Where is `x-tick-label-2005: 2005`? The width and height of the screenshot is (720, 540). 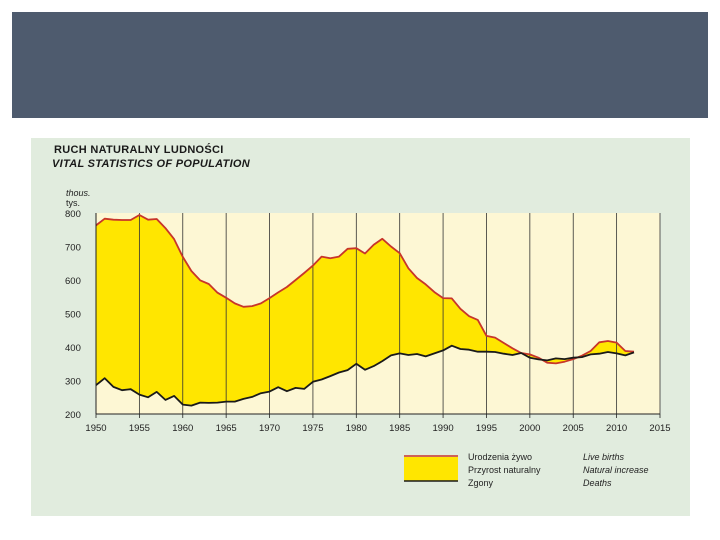 x-tick-label-2005: 2005 is located at coordinates (573, 428).